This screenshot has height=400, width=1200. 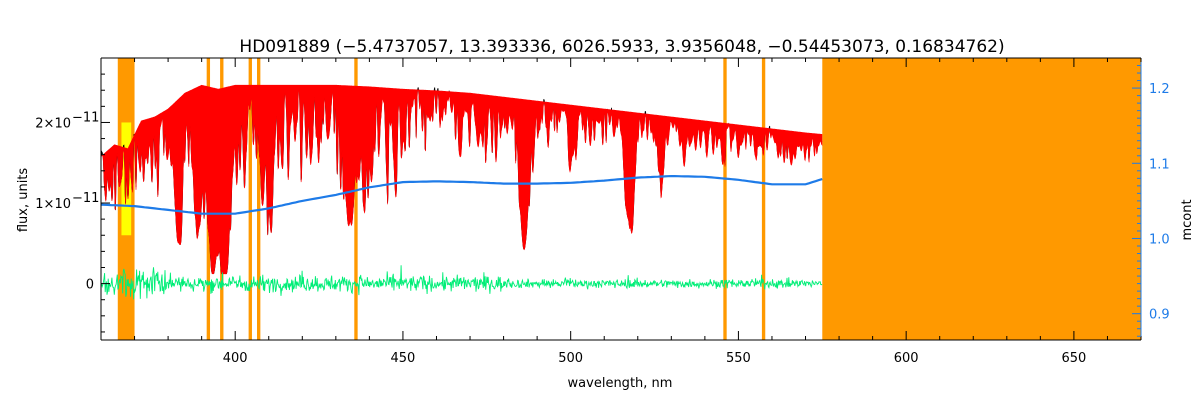 I want to click on right-y-axis-label: mcont, so click(x=1187, y=219).